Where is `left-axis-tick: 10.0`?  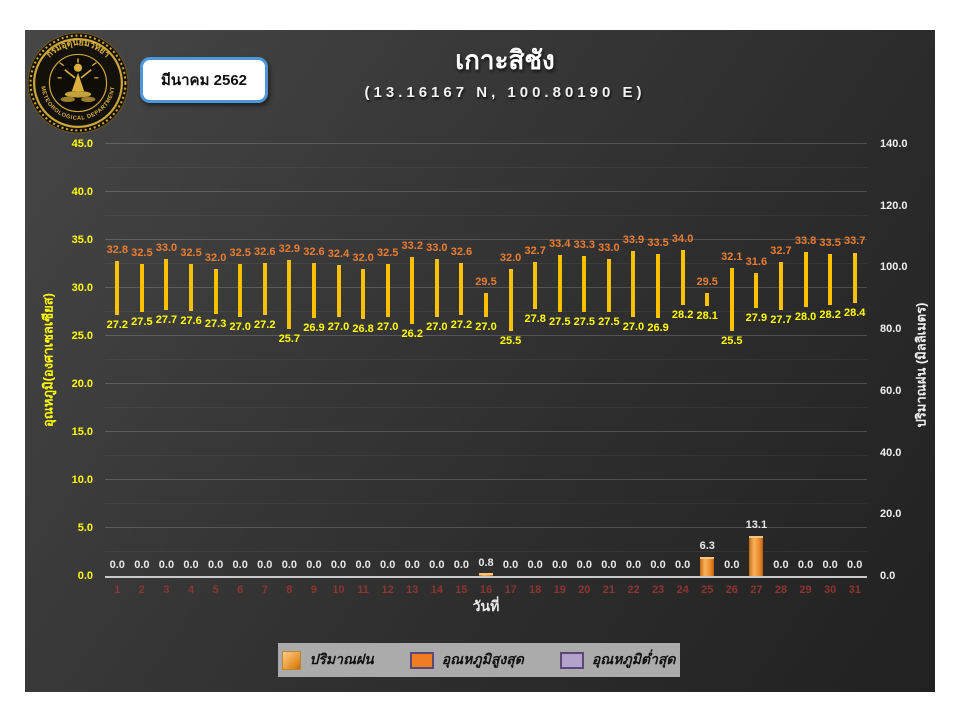 left-axis-tick: 10.0 is located at coordinates (82, 480).